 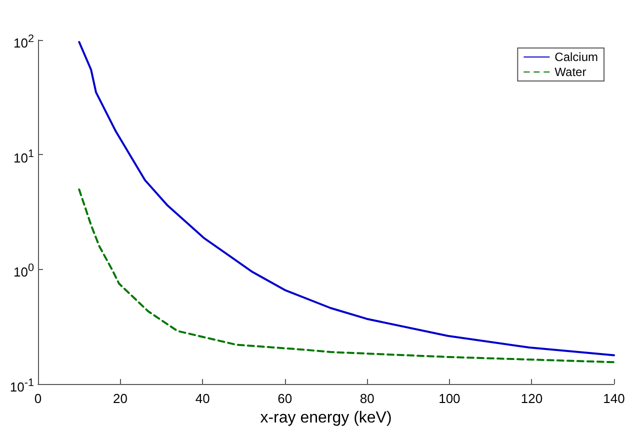 What do you see at coordinates (22, 386) in the screenshot?
I see `y-tick-label: 10$^{-1}$` at bounding box center [22, 386].